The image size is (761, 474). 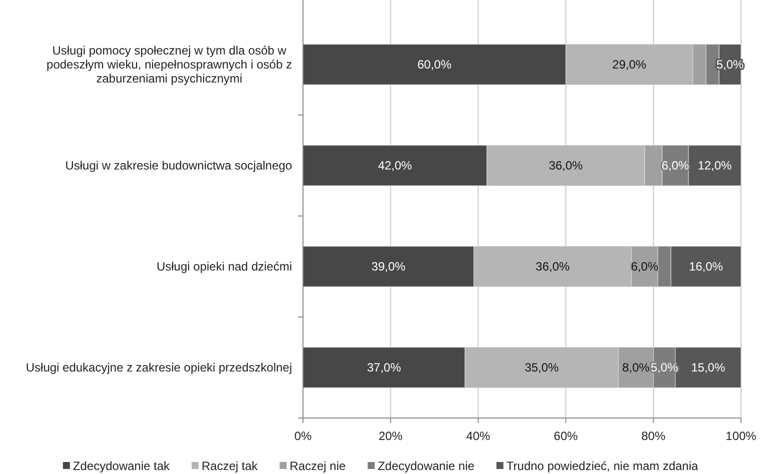 What do you see at coordinates (629, 65) in the screenshot?
I see `data-label: 29,0%` at bounding box center [629, 65].